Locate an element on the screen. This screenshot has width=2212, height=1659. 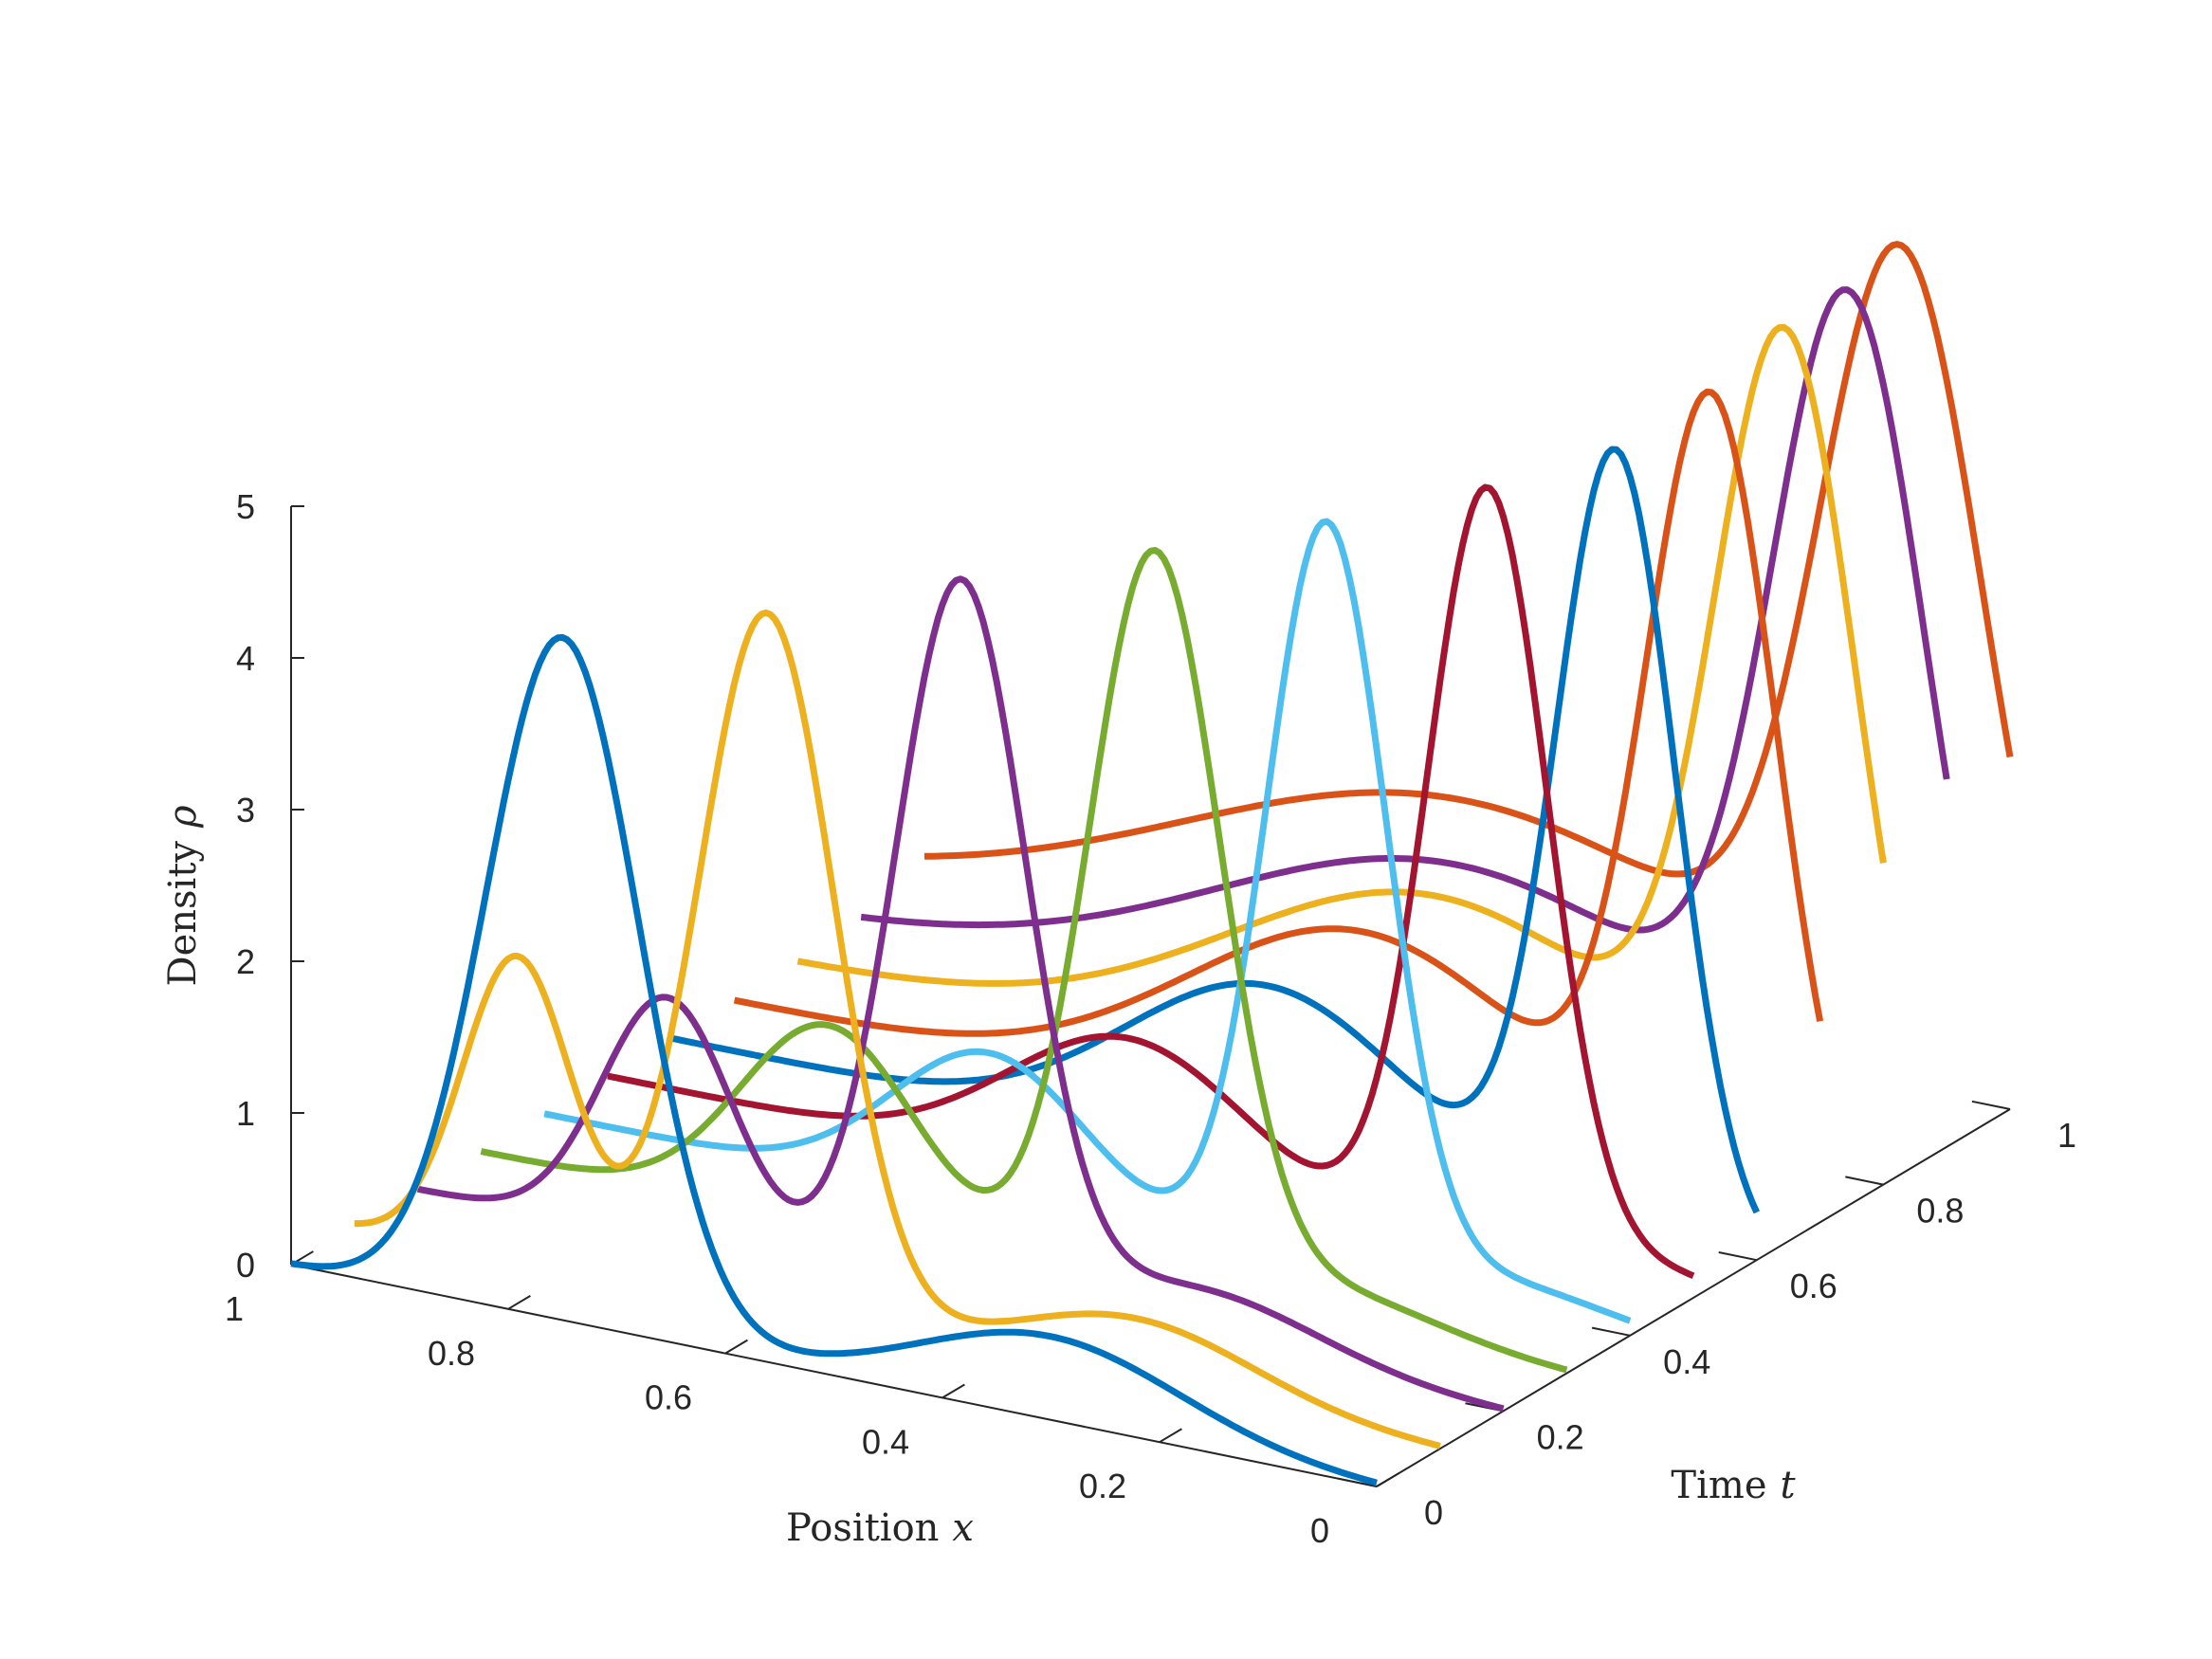
x-tick-label: 0.6 is located at coordinates (668, 1397).